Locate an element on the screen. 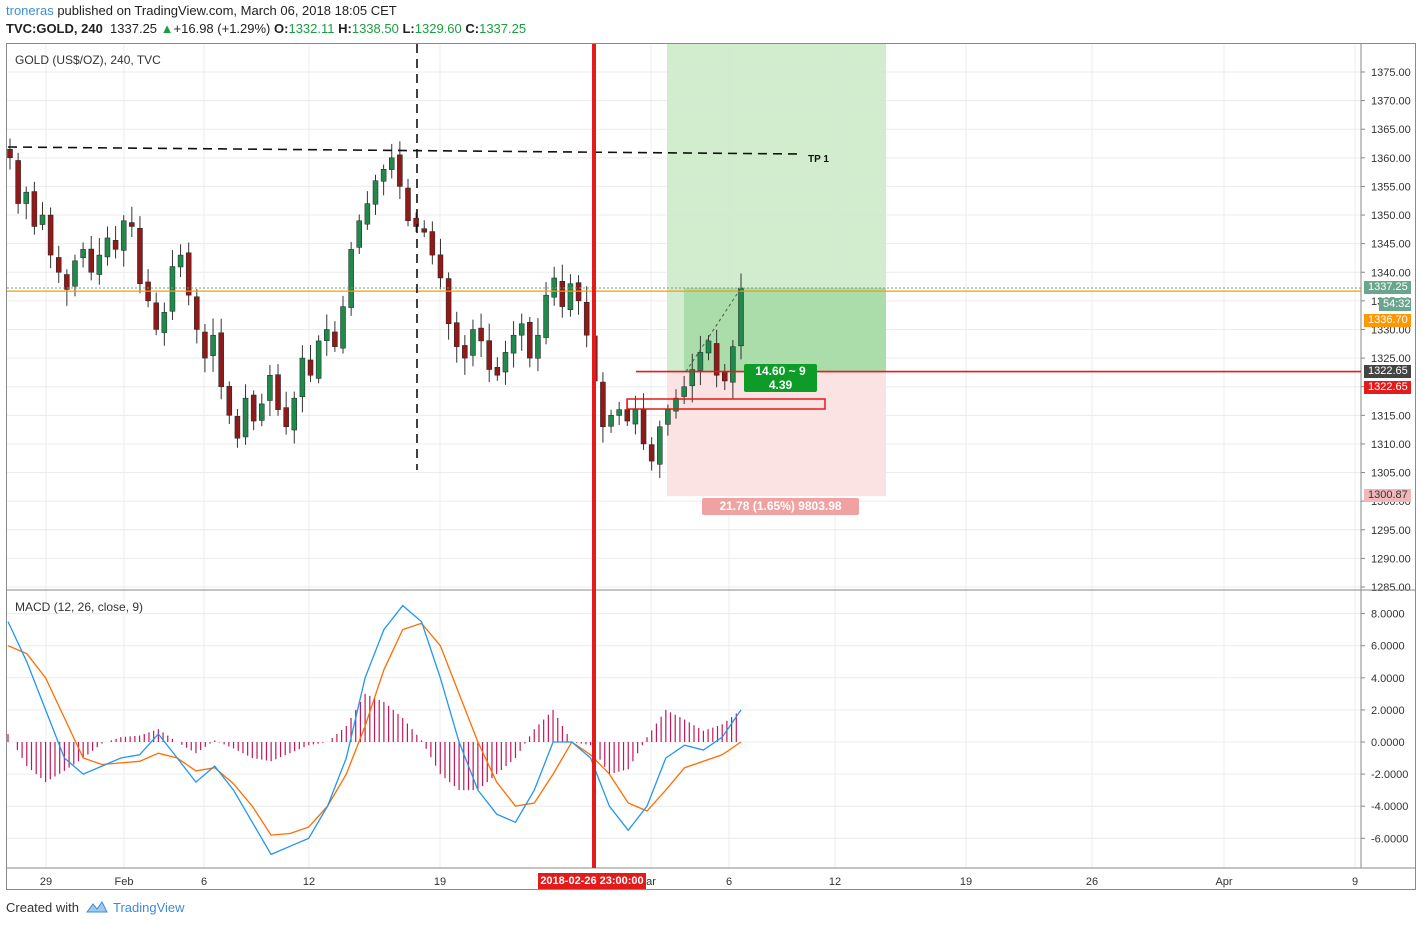  macd-line is located at coordinates (374, 730).